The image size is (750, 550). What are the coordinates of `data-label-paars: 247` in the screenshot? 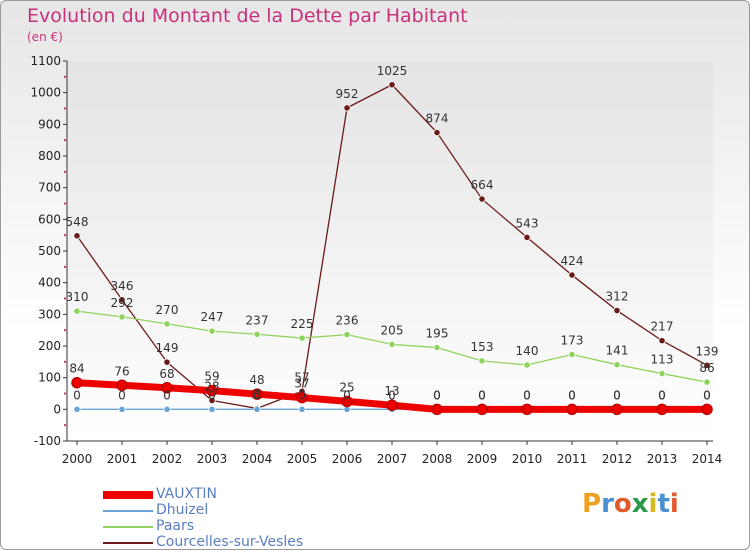 It's located at (212, 317).